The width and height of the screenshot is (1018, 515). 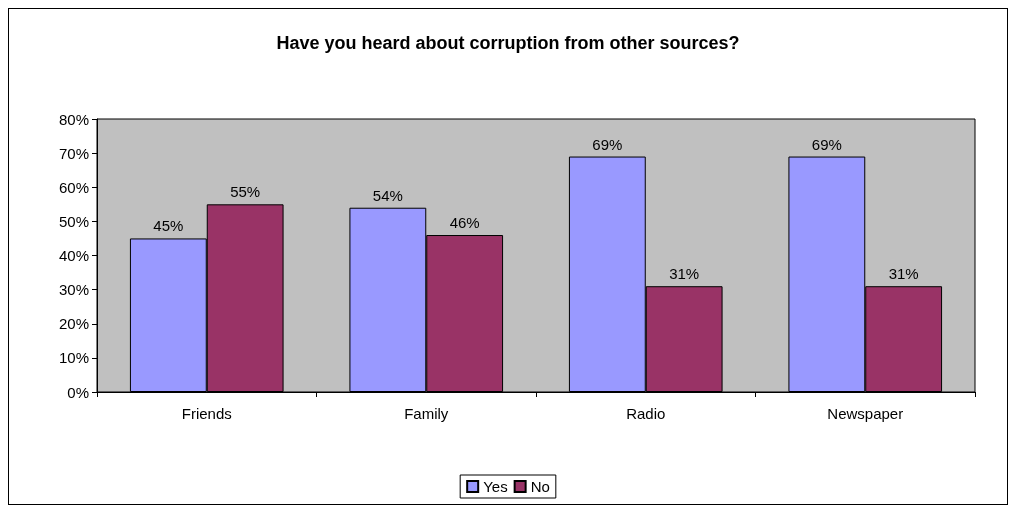 What do you see at coordinates (245, 192) in the screenshot?
I see `data-label: 55%` at bounding box center [245, 192].